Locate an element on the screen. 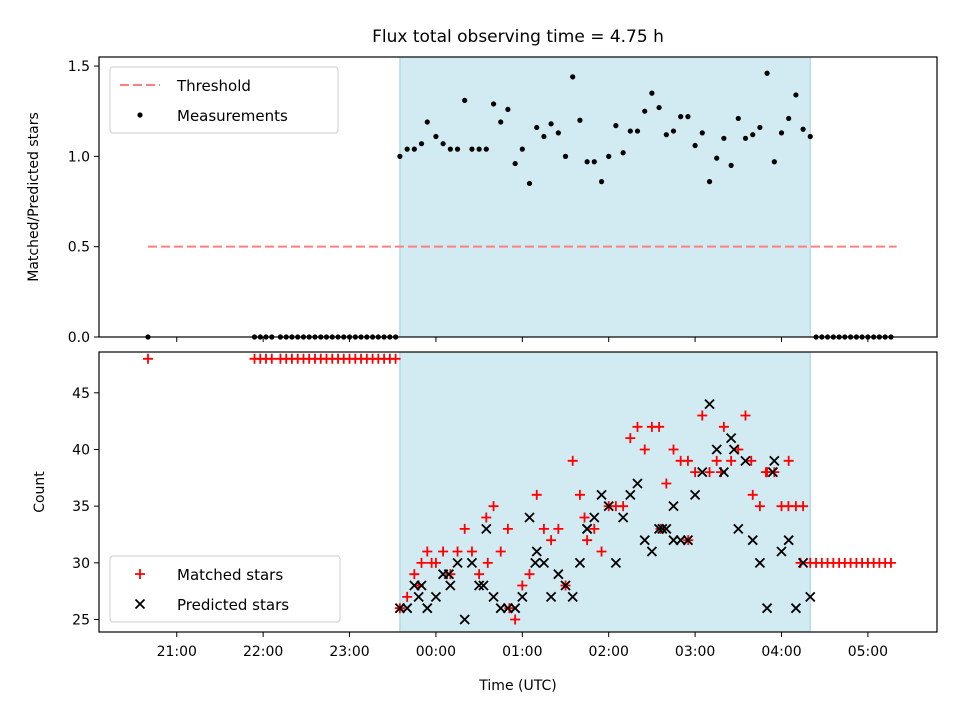 Image resolution: width=960 pixels, height=720 pixels. legend-bottom: Matched stars Predicted stars is located at coordinates (225, 589).